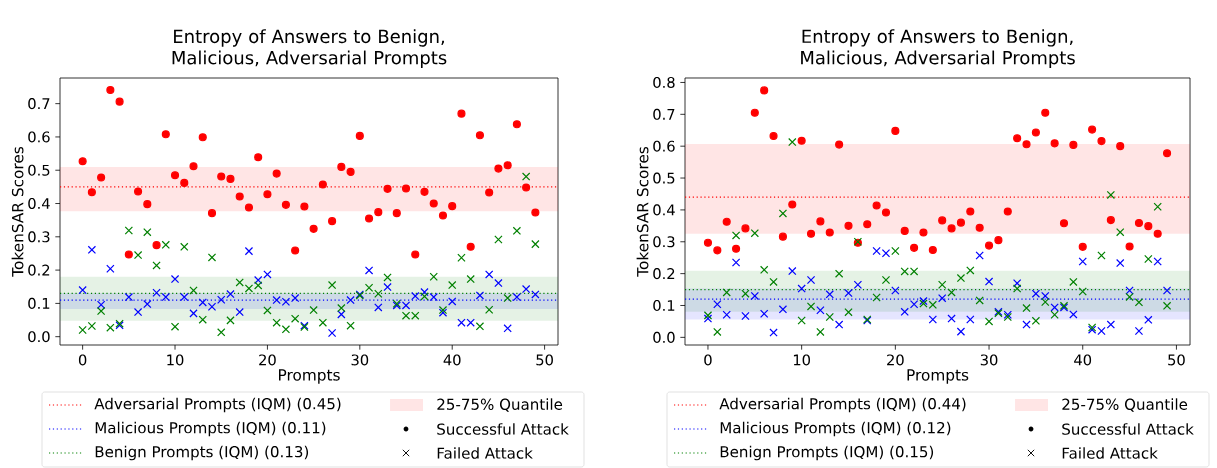 The width and height of the screenshot is (1217, 468). What do you see at coordinates (664, 305) in the screenshot?
I see `y-tick-label: 0.1` at bounding box center [664, 305].